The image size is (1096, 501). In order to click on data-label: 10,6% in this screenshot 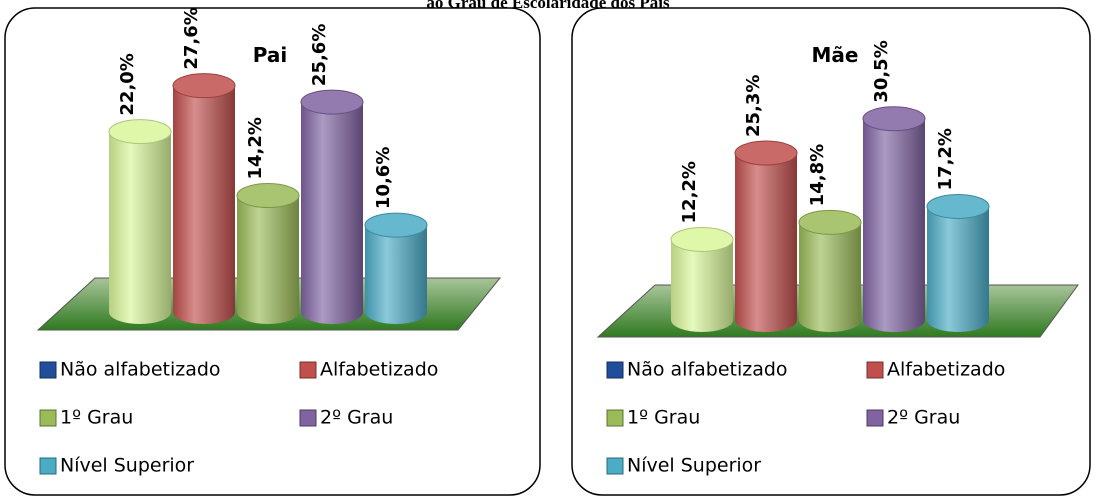, I will do `click(383, 178)`.